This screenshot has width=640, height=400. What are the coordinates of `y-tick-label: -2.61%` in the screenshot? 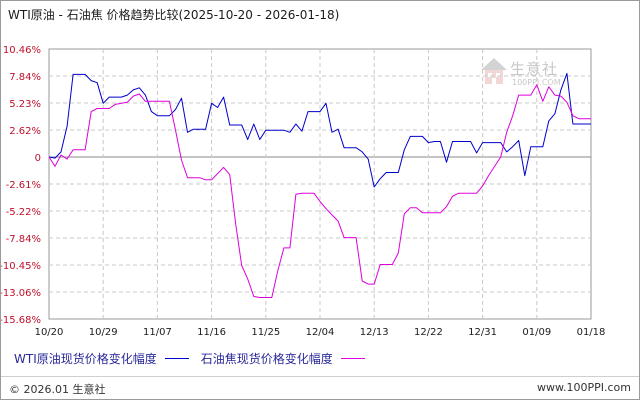 It's located at (23, 185).